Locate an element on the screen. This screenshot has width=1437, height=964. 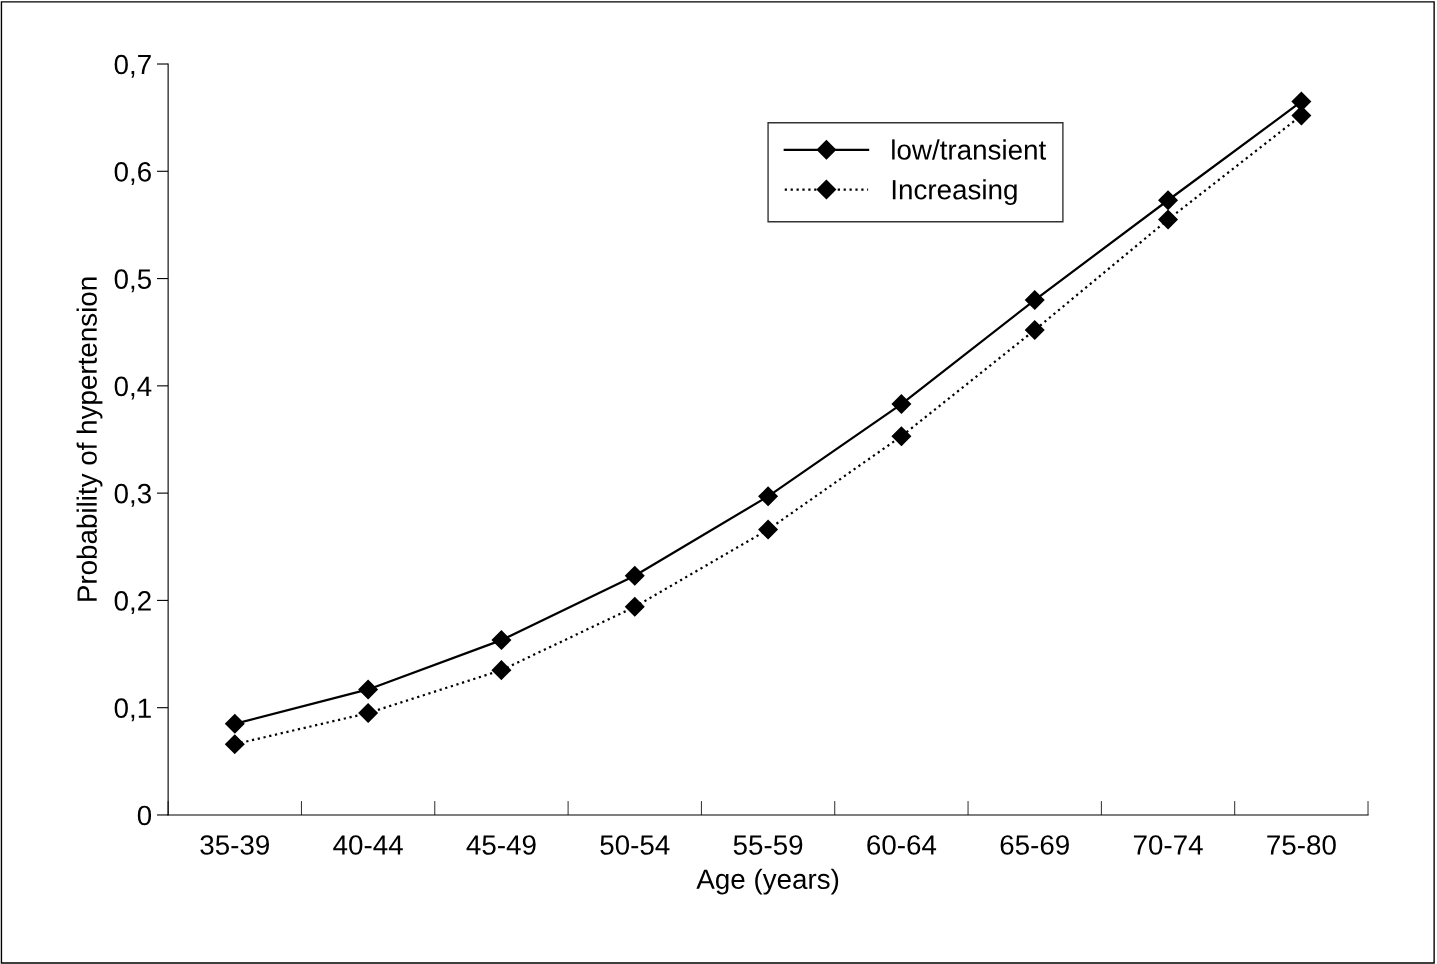
x-tick-label: 55-59 is located at coordinates (768, 845).